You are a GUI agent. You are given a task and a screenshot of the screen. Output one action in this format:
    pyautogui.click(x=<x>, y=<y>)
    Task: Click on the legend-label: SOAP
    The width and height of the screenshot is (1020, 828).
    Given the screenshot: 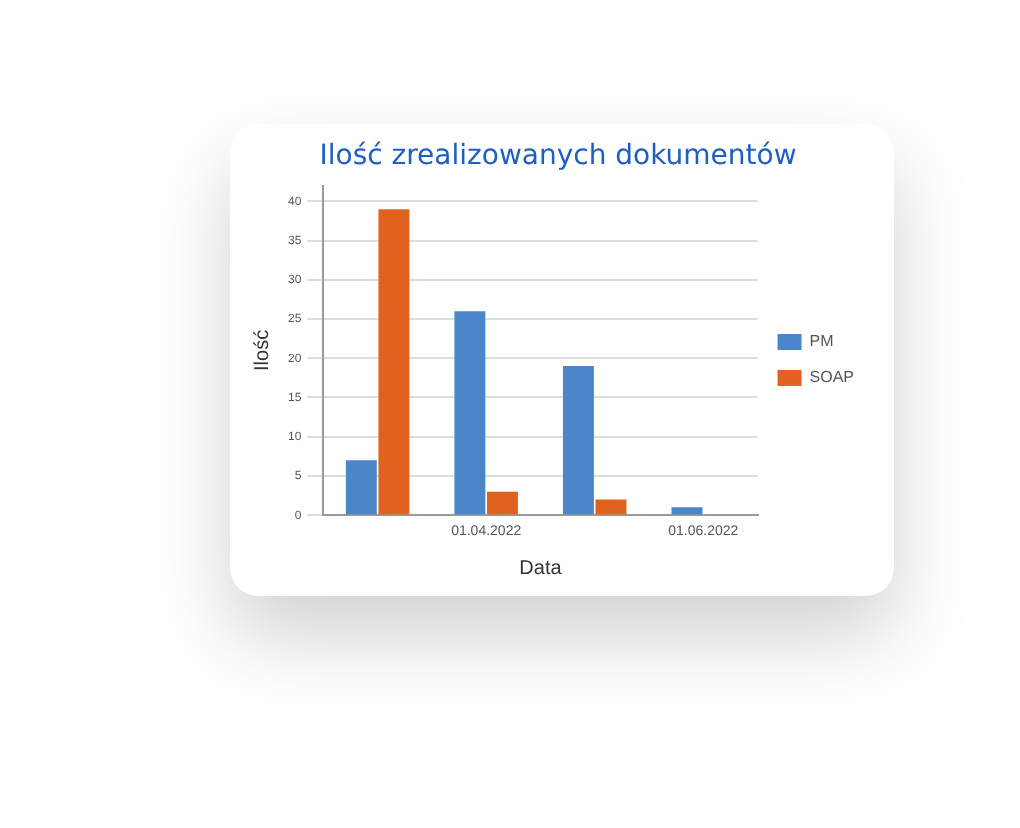 What is the action you would take?
    pyautogui.click(x=832, y=377)
    